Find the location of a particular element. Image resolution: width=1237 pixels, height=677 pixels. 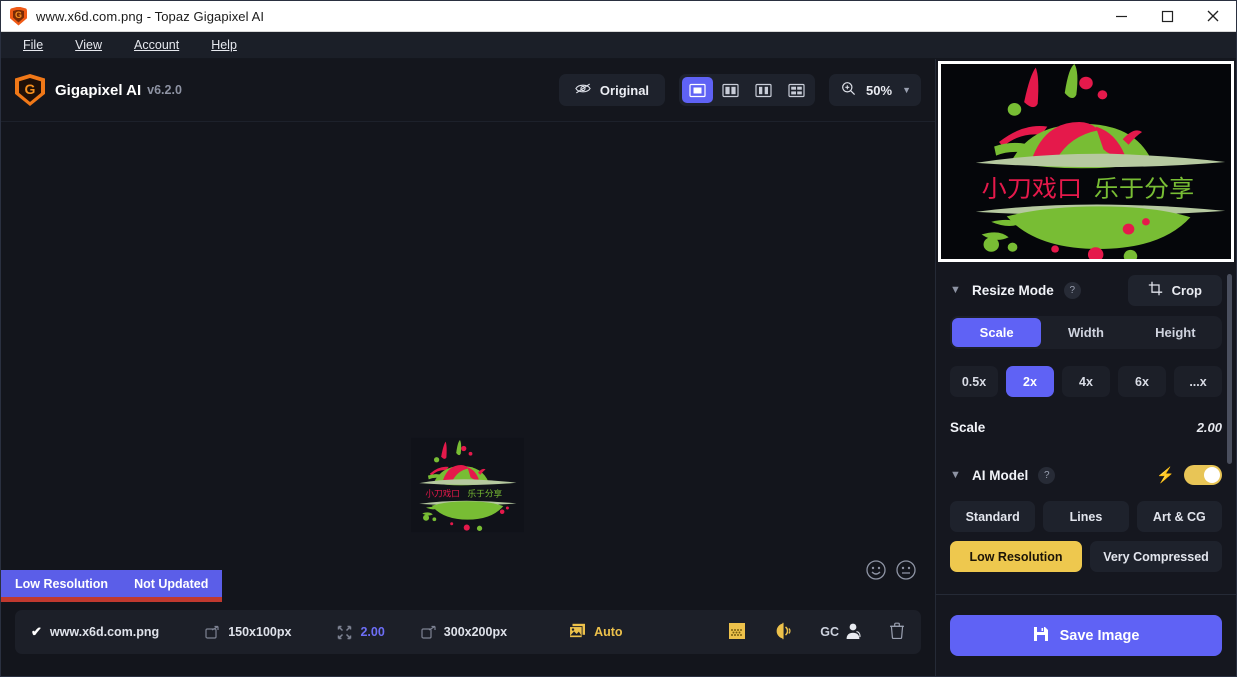

output-size-icon is located at coordinates (428, 632).